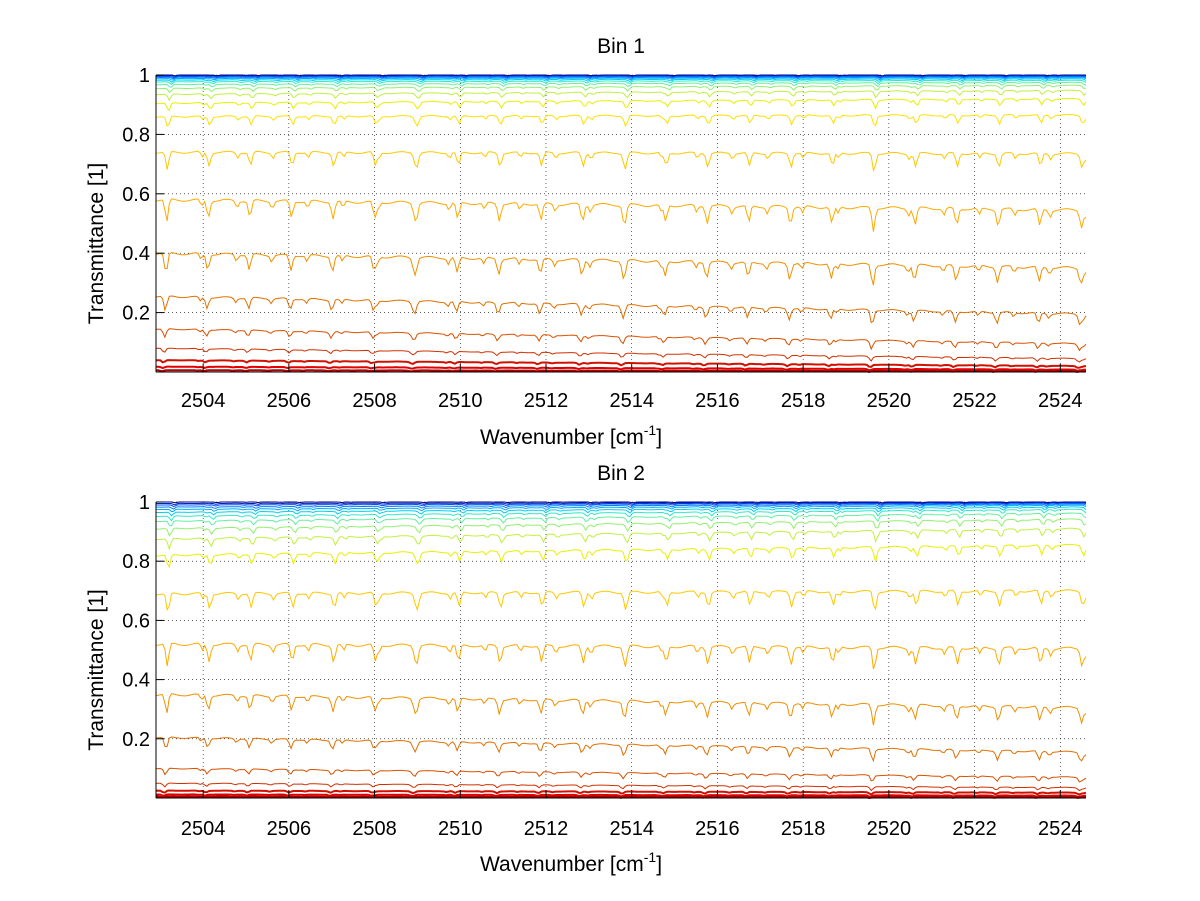  I want to click on chart-title: Bin 2, so click(621, 473).